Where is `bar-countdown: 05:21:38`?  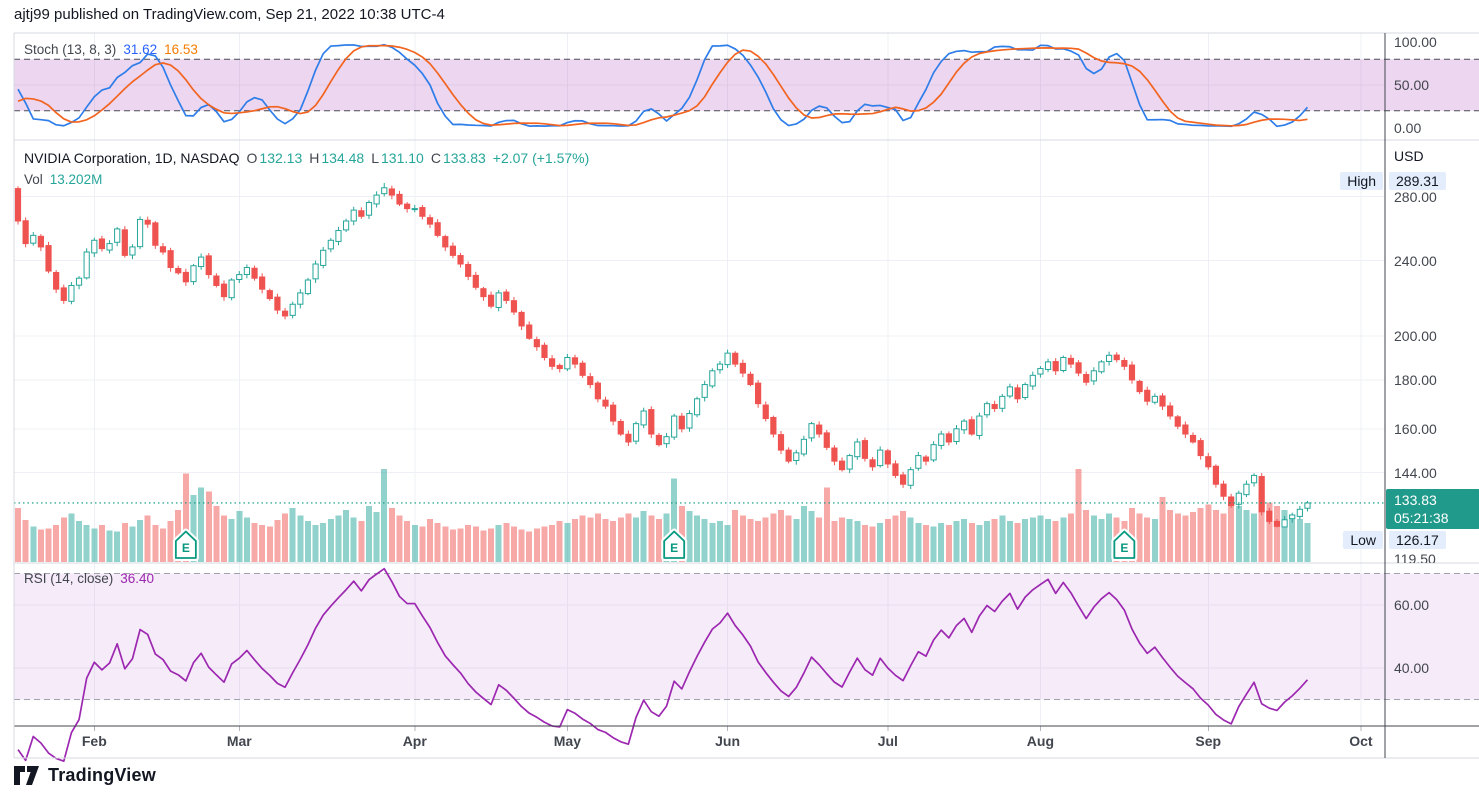 bar-countdown: 05:21:38 is located at coordinates (1421, 518).